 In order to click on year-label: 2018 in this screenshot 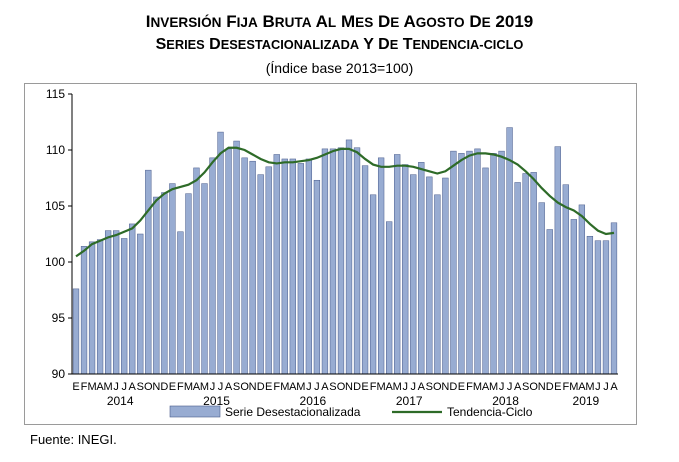, I will do `click(505, 401)`.